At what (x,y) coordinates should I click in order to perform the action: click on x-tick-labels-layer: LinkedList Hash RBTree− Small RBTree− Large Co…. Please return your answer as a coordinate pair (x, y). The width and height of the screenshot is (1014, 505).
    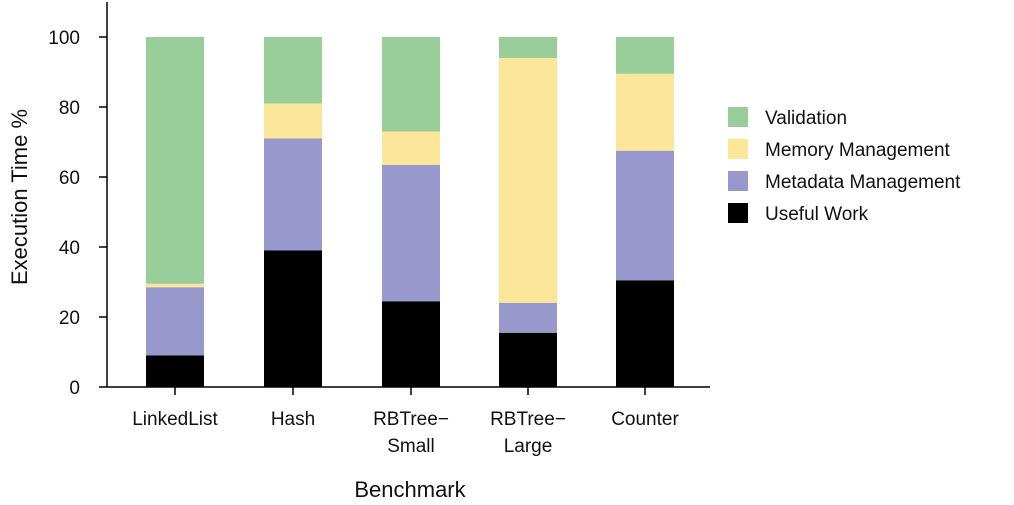
    Looking at the image, I should click on (405, 422).